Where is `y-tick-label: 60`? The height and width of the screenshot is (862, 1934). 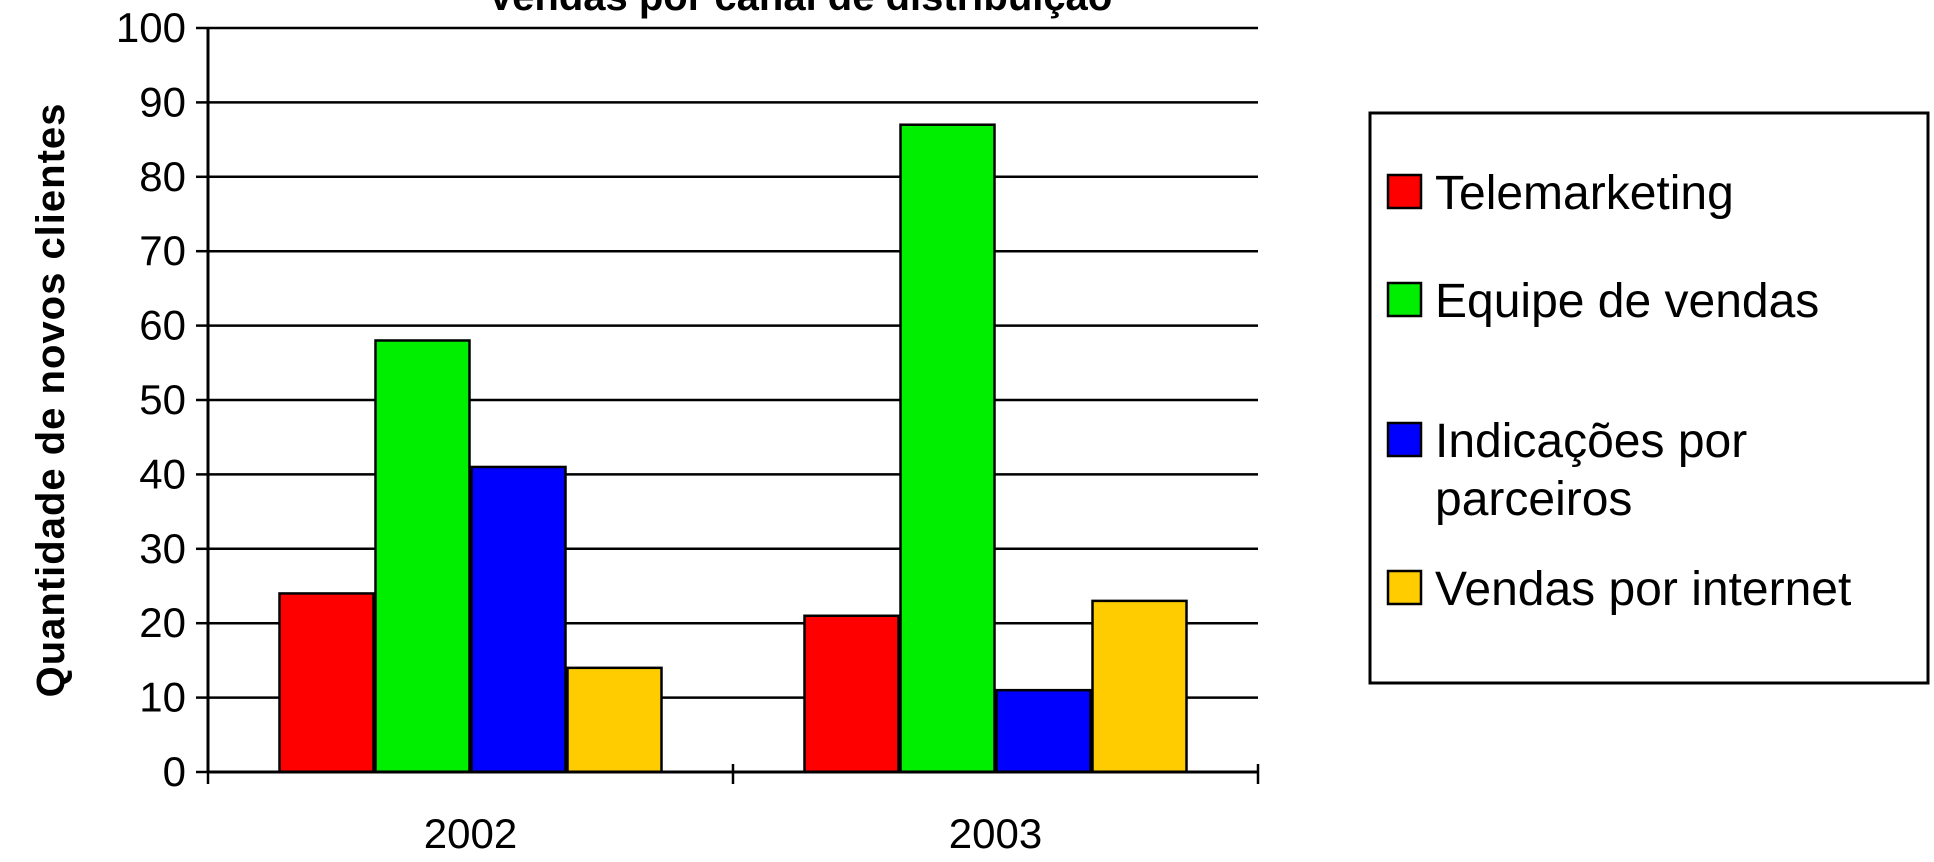 y-tick-label: 60 is located at coordinates (162, 325).